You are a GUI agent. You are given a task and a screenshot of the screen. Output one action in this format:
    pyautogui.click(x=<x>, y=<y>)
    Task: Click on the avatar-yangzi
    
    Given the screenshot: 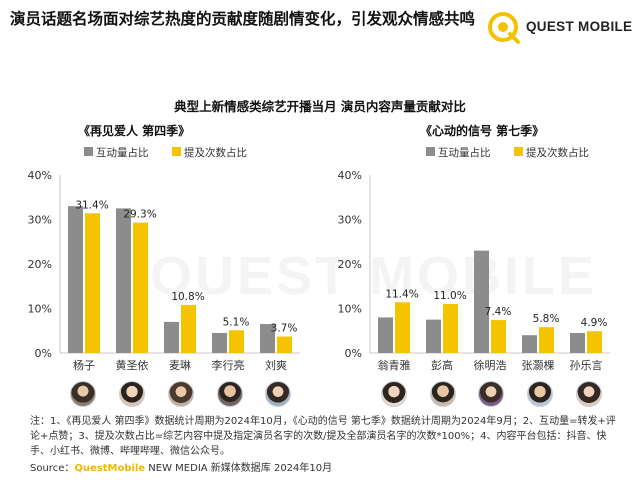 What is the action you would take?
    pyautogui.click(x=83, y=394)
    